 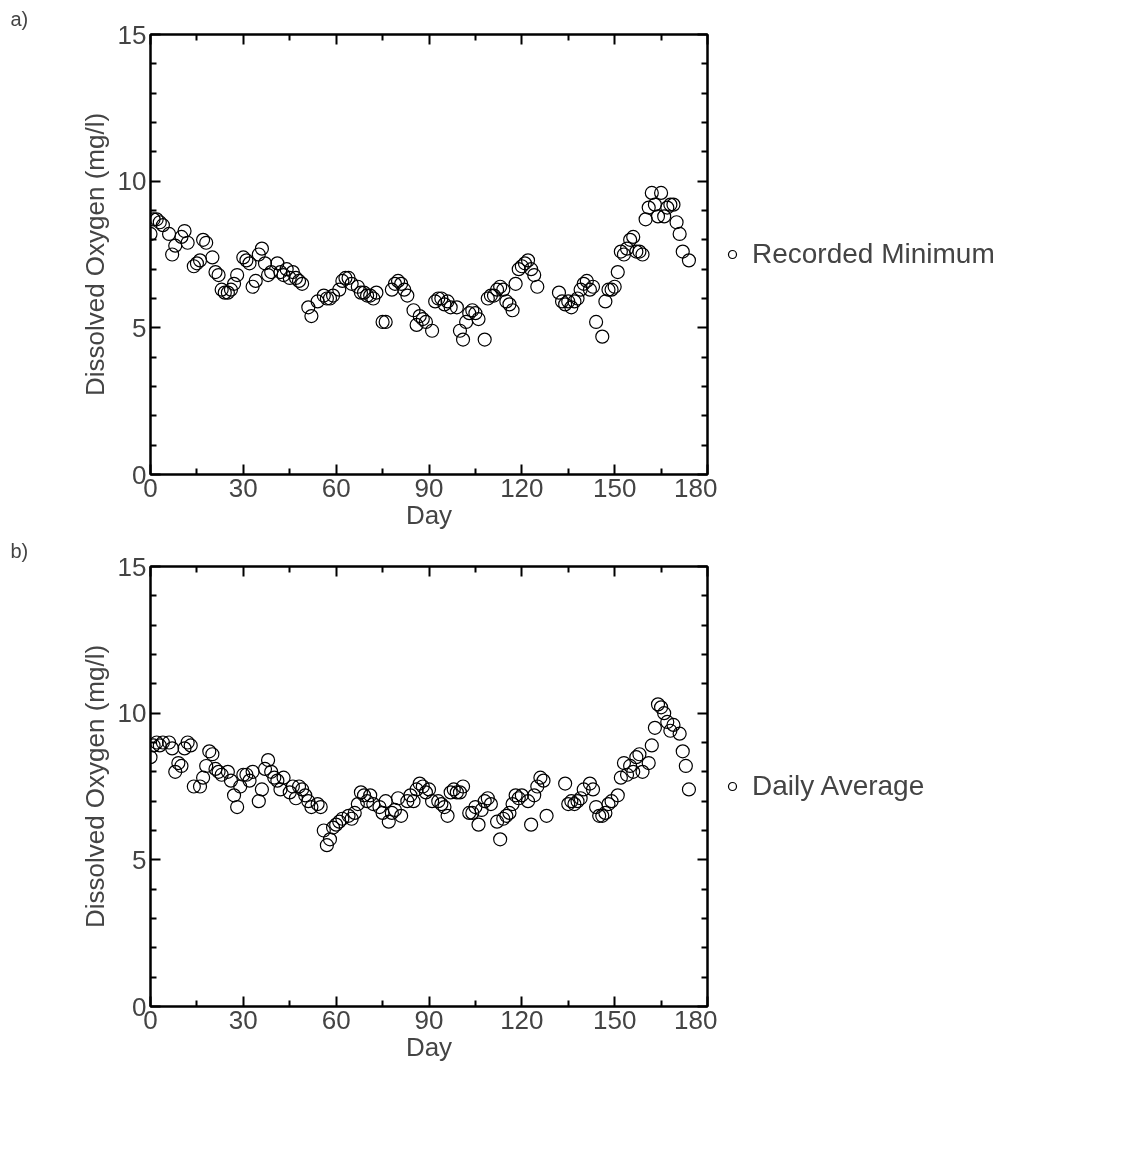 What do you see at coordinates (873, 254) in the screenshot?
I see `legend-label: Recorded Minimum` at bounding box center [873, 254].